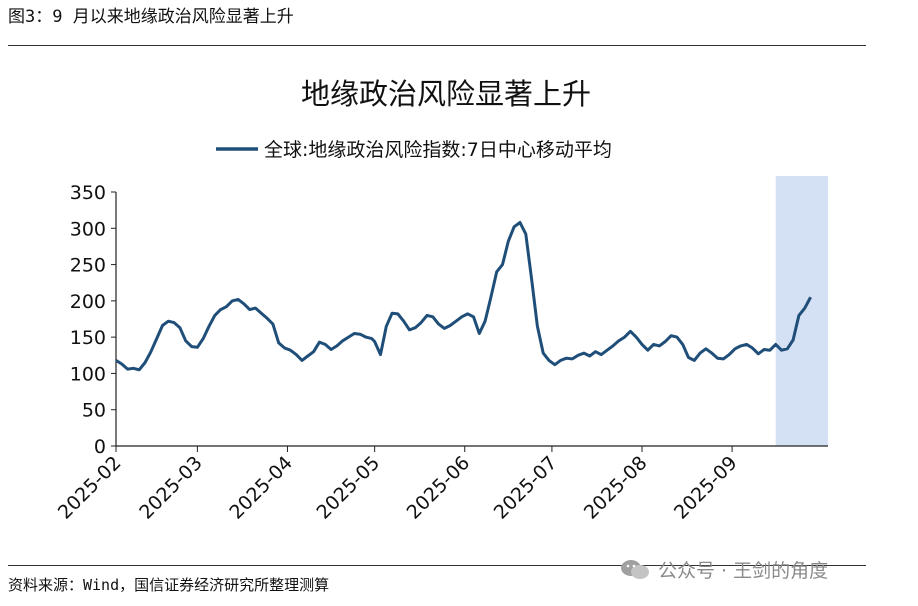 This screenshot has width=918, height=606. I want to click on watermark: 公众号 · 王剑的角度, so click(724, 569).